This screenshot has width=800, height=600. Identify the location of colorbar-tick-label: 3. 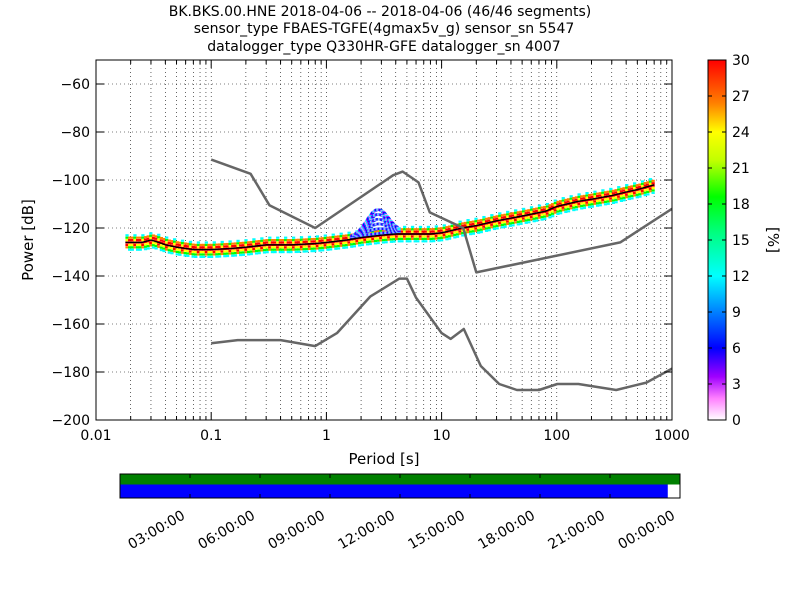
(736, 385).